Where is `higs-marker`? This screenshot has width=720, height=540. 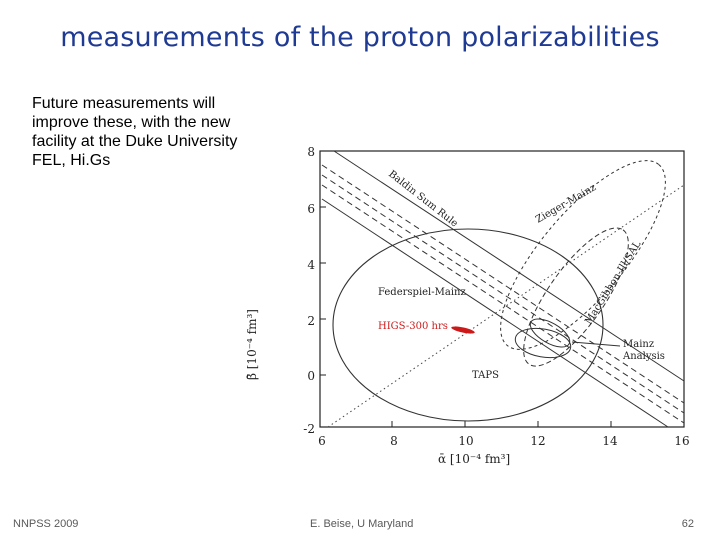 higs-marker is located at coordinates (463, 330).